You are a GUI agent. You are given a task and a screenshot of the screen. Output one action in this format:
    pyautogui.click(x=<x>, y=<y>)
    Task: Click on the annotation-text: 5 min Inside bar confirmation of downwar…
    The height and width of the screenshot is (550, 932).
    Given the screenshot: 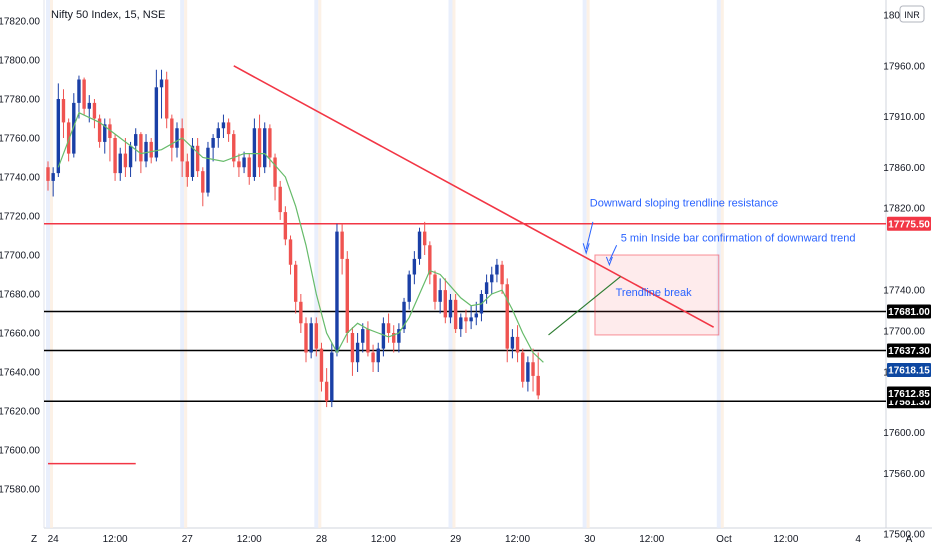 What is the action you would take?
    pyautogui.click(x=738, y=238)
    